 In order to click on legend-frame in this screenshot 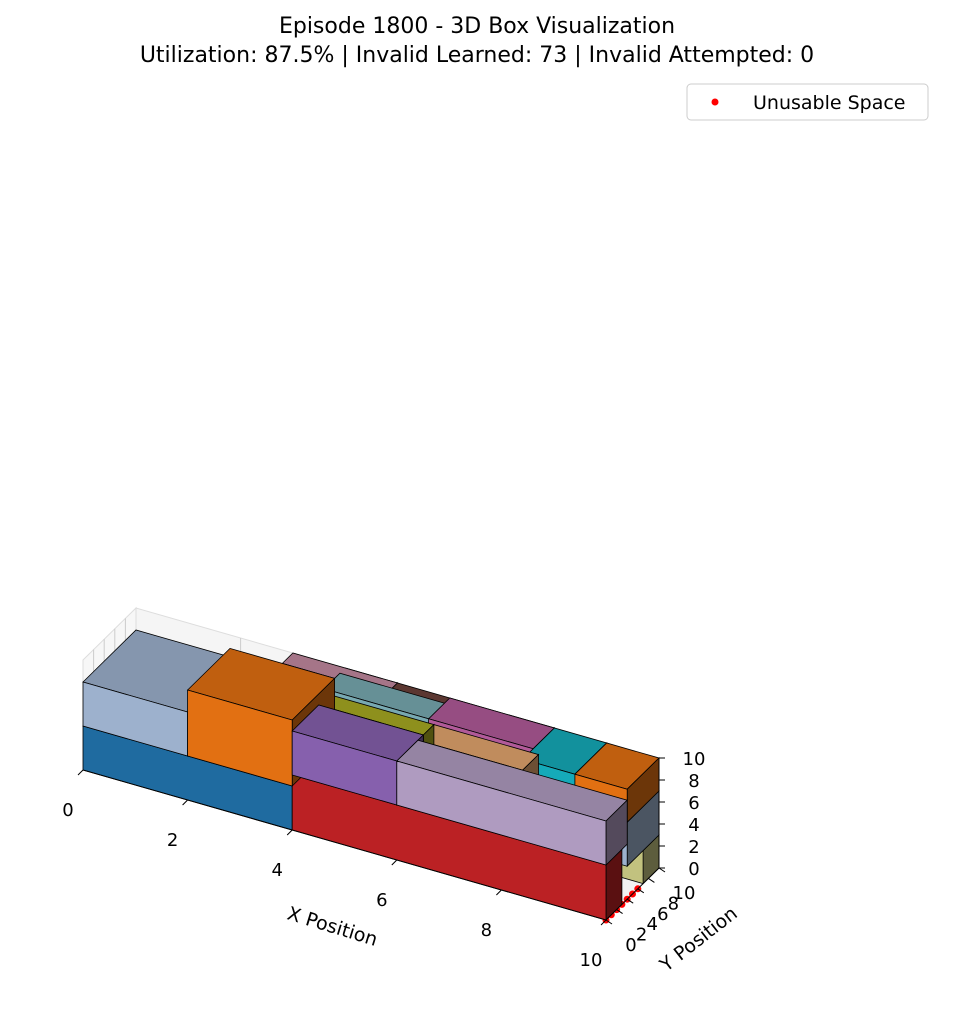, I will do `click(807, 102)`.